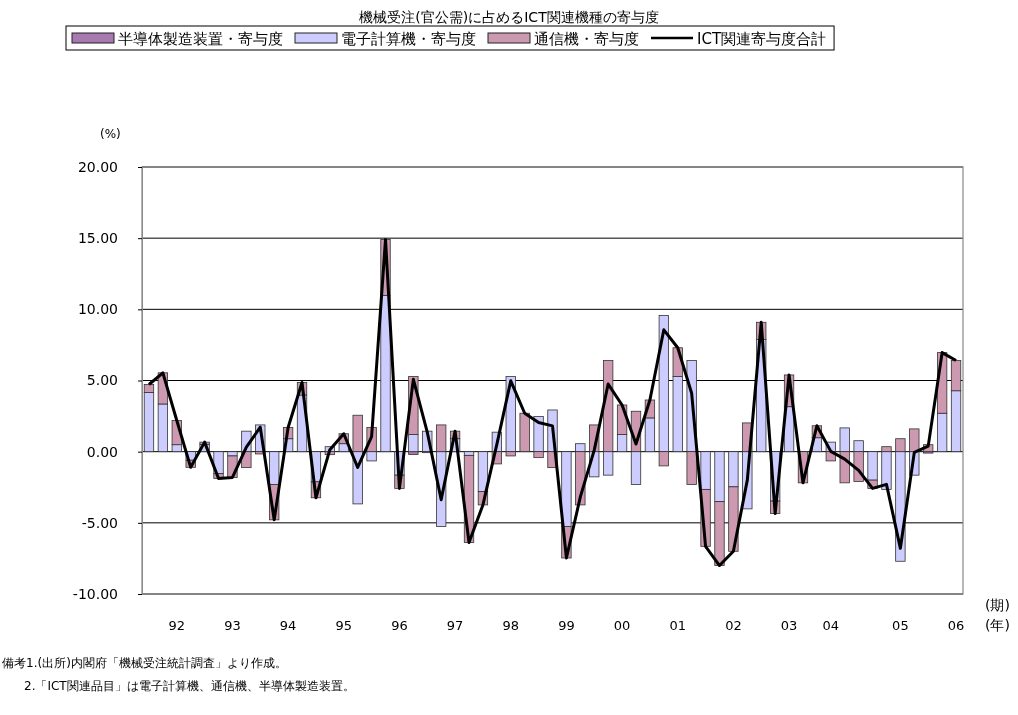  What do you see at coordinates (99, 522) in the screenshot?
I see `y-tick-label: -5.00` at bounding box center [99, 522].